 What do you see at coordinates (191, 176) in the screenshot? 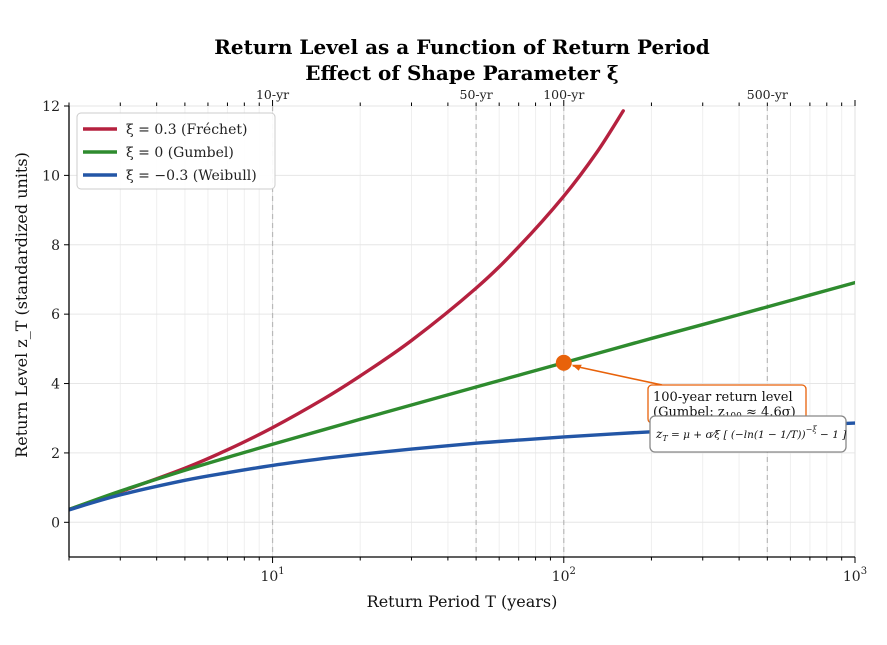
I see `legend-label: ξ = −0.3 (Weibull)` at bounding box center [191, 176].